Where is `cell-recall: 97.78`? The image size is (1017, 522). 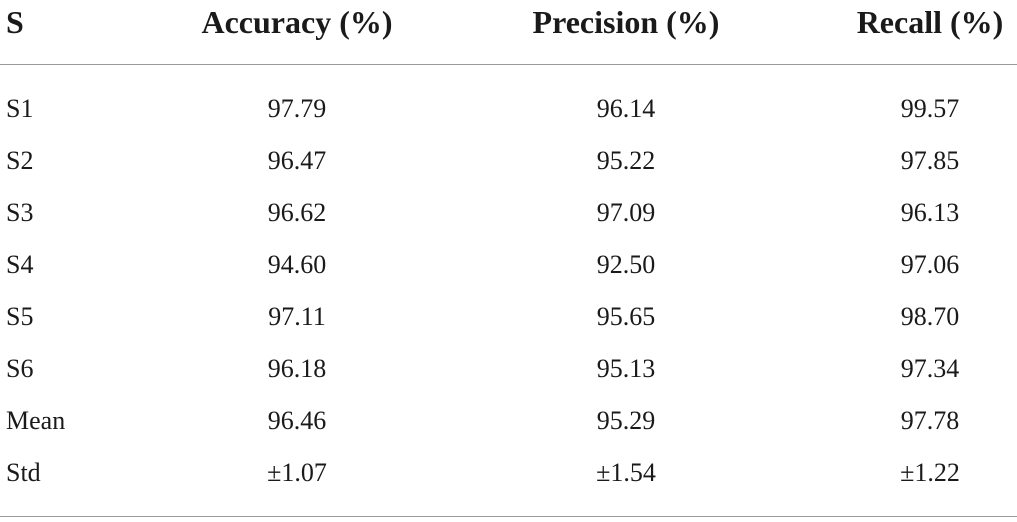 cell-recall: 97.78 is located at coordinates (930, 420).